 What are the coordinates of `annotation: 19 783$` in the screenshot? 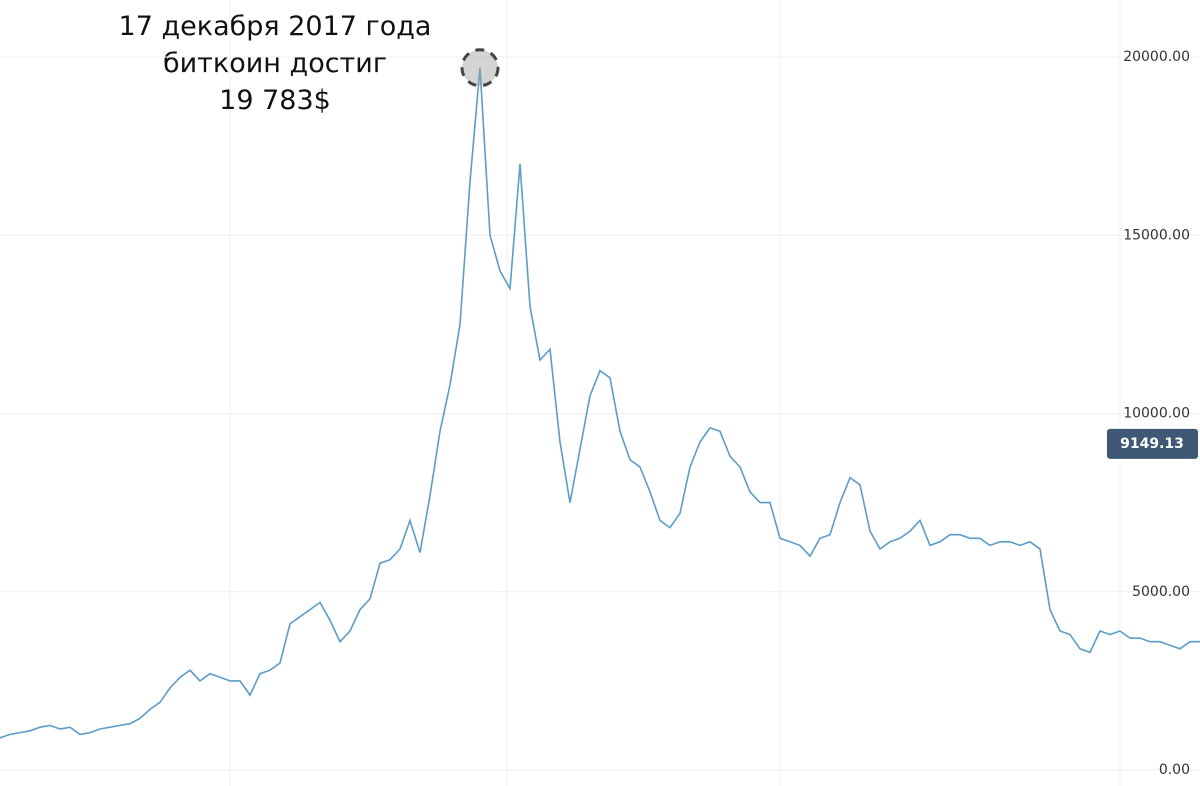 It's located at (275, 100).